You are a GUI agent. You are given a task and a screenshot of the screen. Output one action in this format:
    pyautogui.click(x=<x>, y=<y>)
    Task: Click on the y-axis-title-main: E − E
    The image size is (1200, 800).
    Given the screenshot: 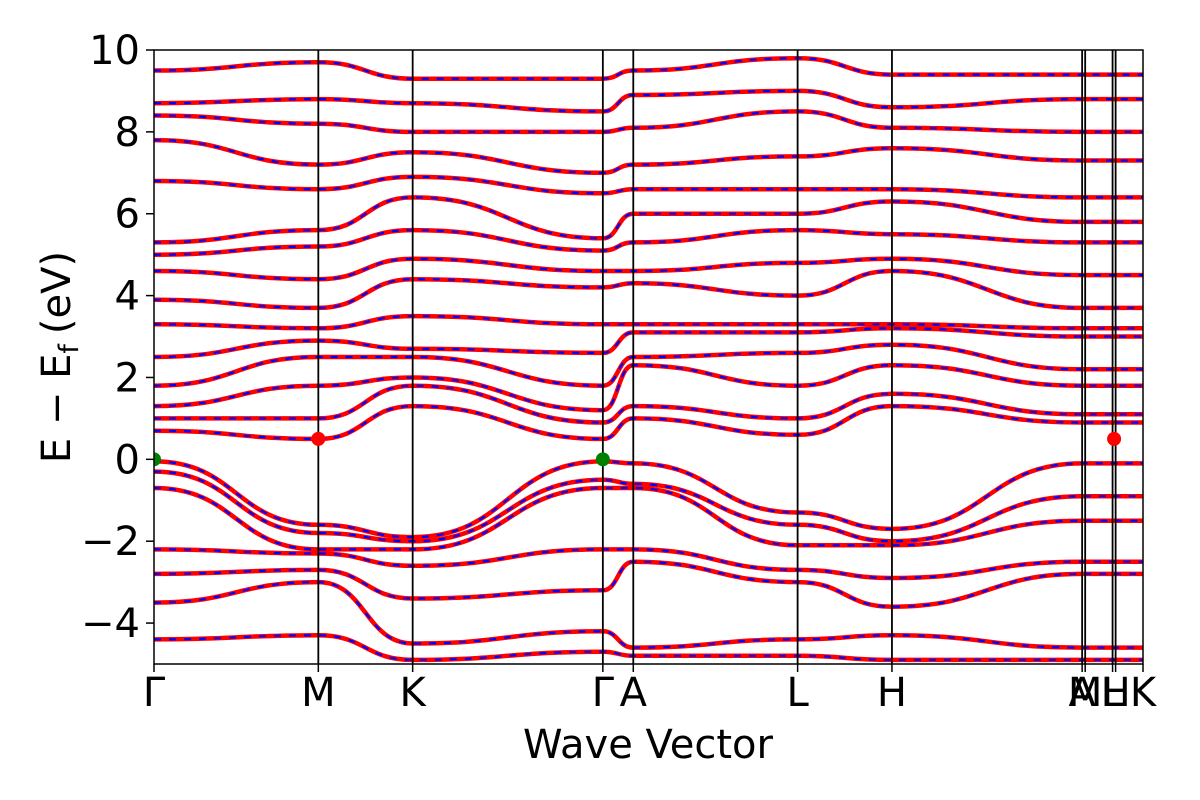 What is the action you would take?
    pyautogui.click(x=57, y=409)
    